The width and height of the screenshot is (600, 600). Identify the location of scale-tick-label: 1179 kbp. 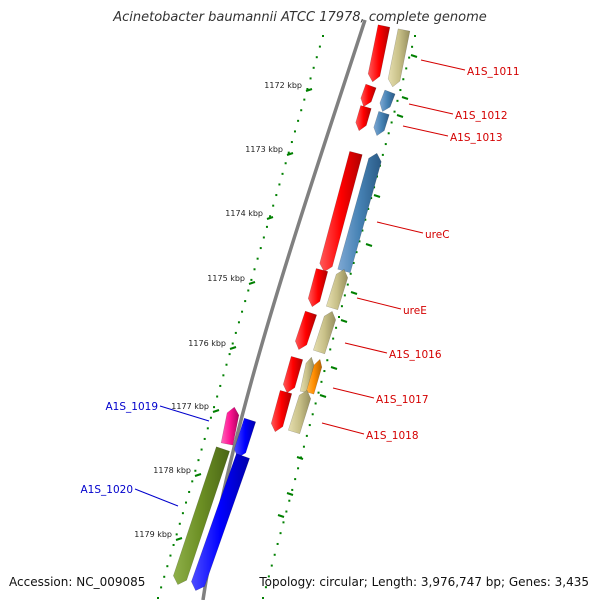
(153, 534).